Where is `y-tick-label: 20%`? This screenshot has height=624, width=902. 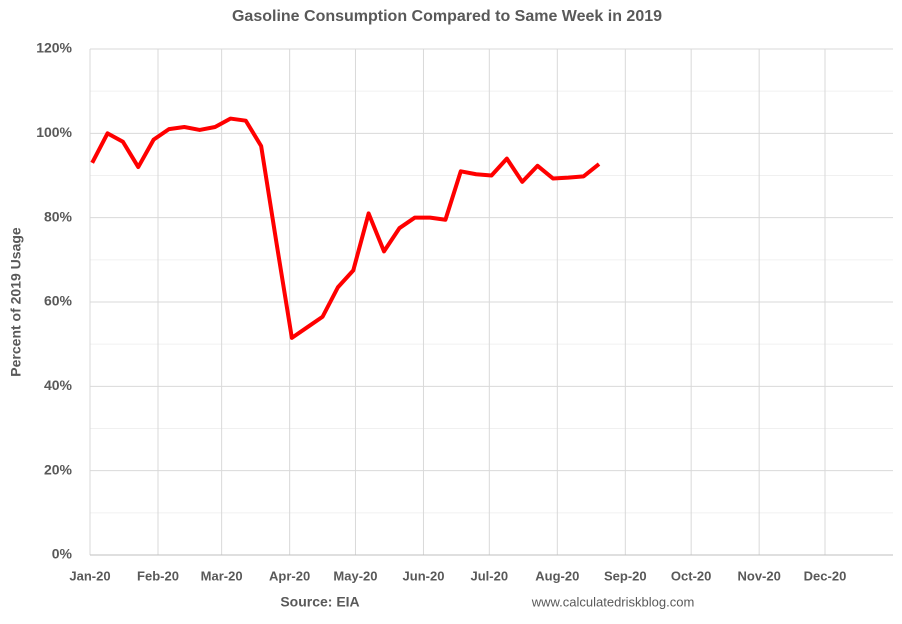 y-tick-label: 20% is located at coordinates (58, 469).